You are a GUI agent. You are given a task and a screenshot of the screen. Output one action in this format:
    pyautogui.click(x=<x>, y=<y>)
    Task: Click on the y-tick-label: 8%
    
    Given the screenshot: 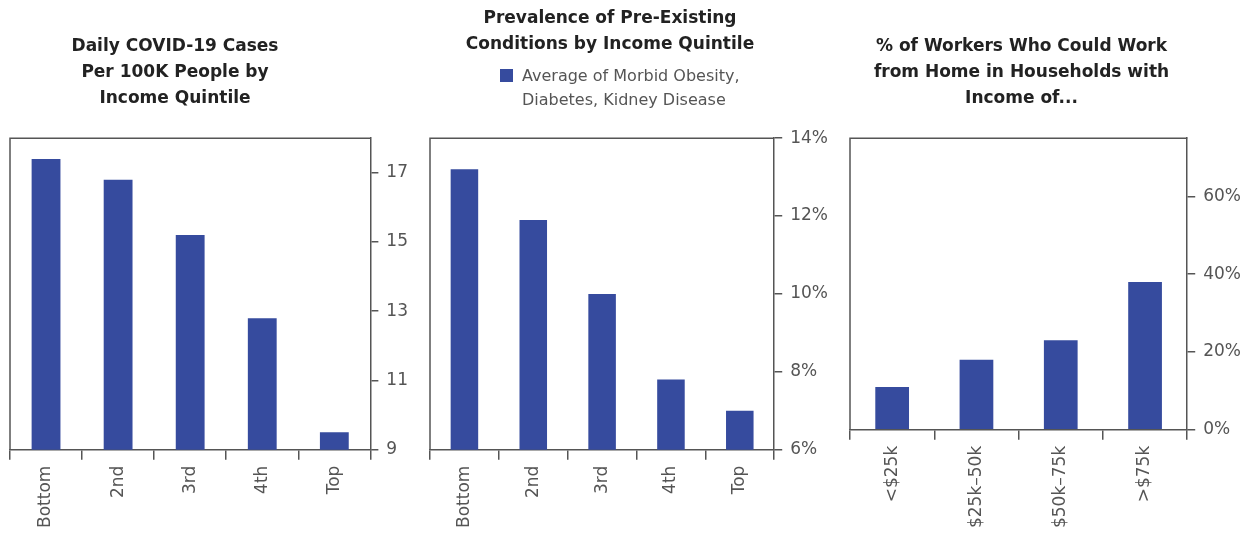 What is the action you would take?
    pyautogui.click(x=804, y=370)
    